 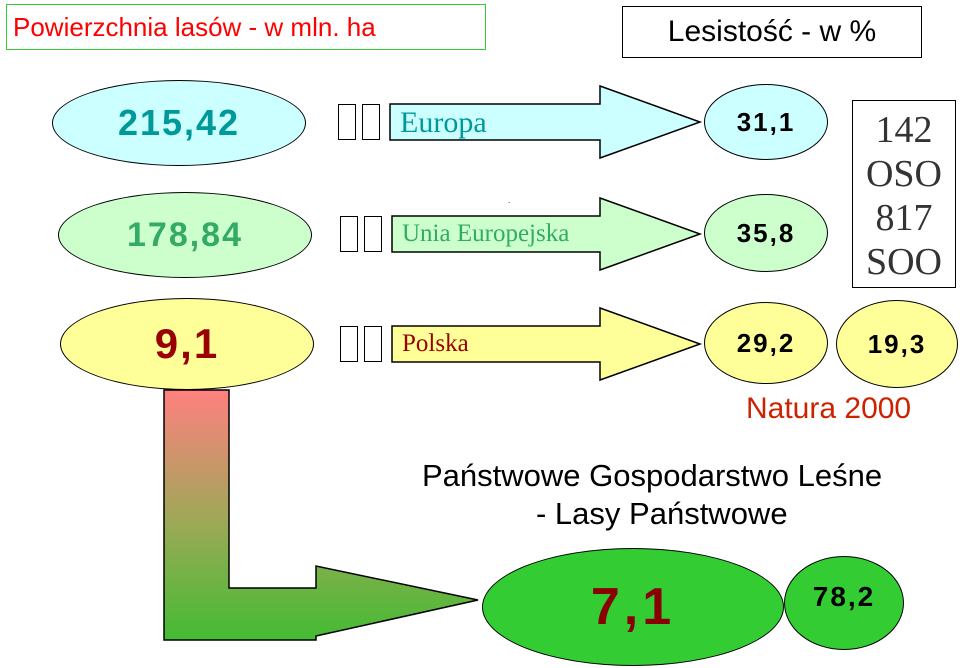 What do you see at coordinates (194, 26) in the screenshot?
I see `forest-area-title: Powierzchnia lasów - w mln. ha` at bounding box center [194, 26].